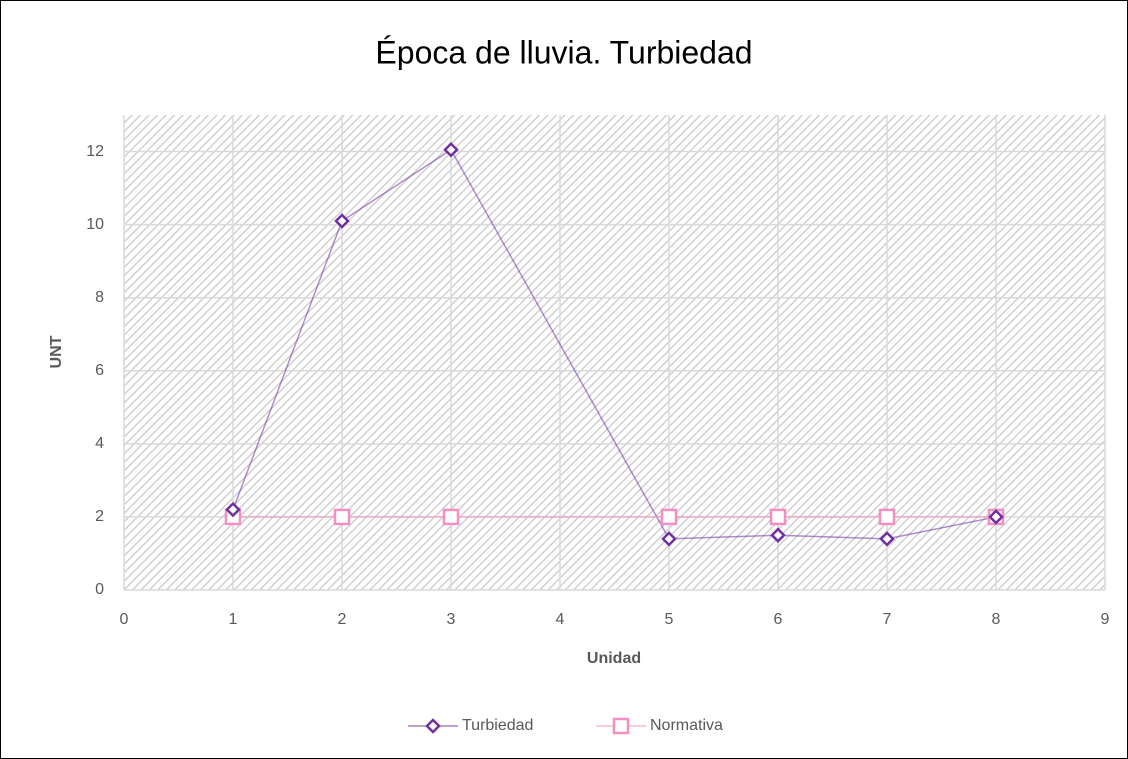  Describe the element at coordinates (233, 619) in the screenshot. I see `x-tick-label: 1` at that location.